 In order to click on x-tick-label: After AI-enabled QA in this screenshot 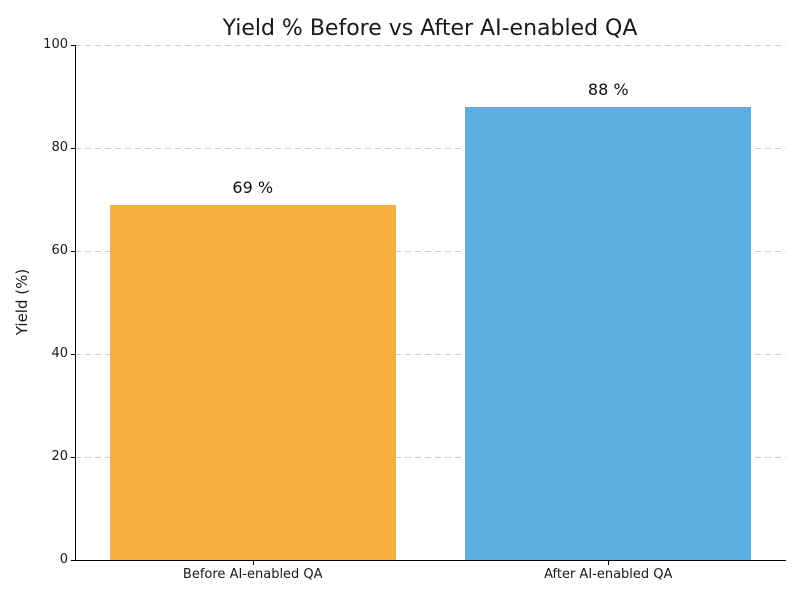, I will do `click(608, 574)`.